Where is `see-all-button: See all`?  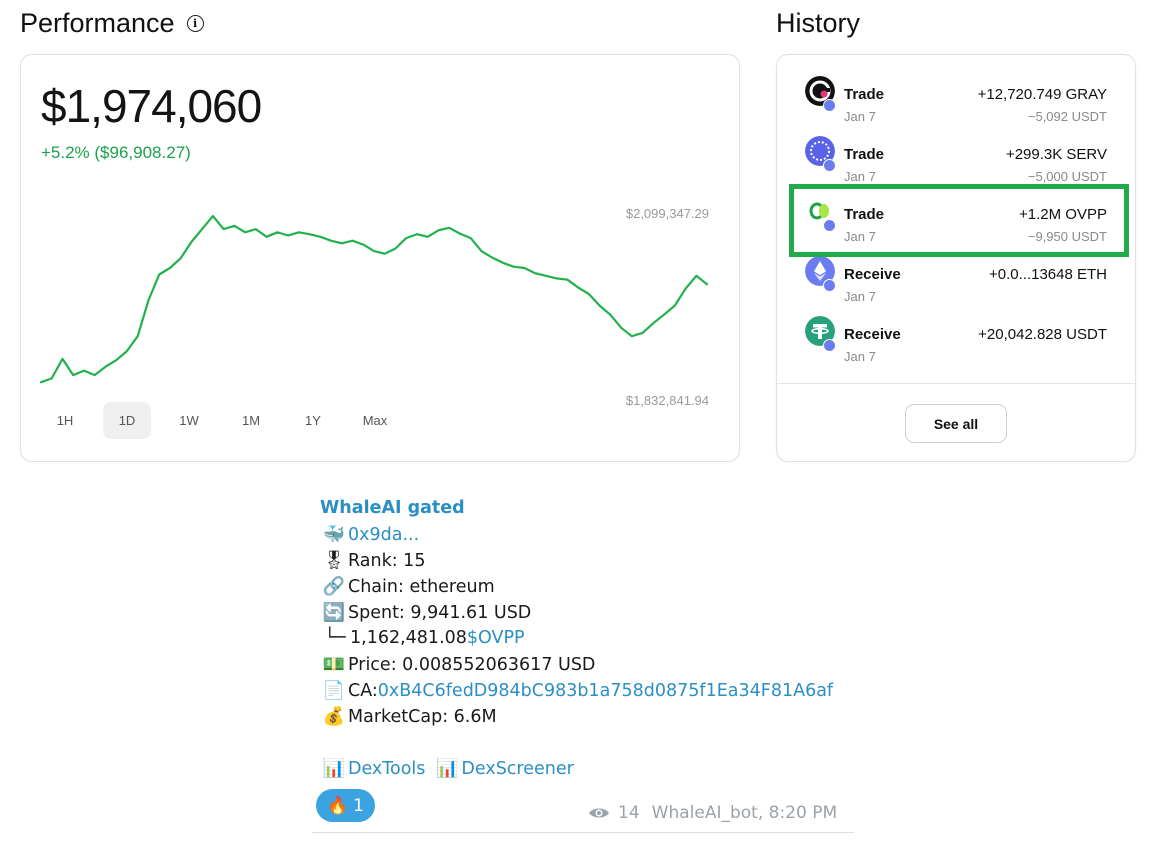
see-all-button: See all is located at coordinates (956, 423).